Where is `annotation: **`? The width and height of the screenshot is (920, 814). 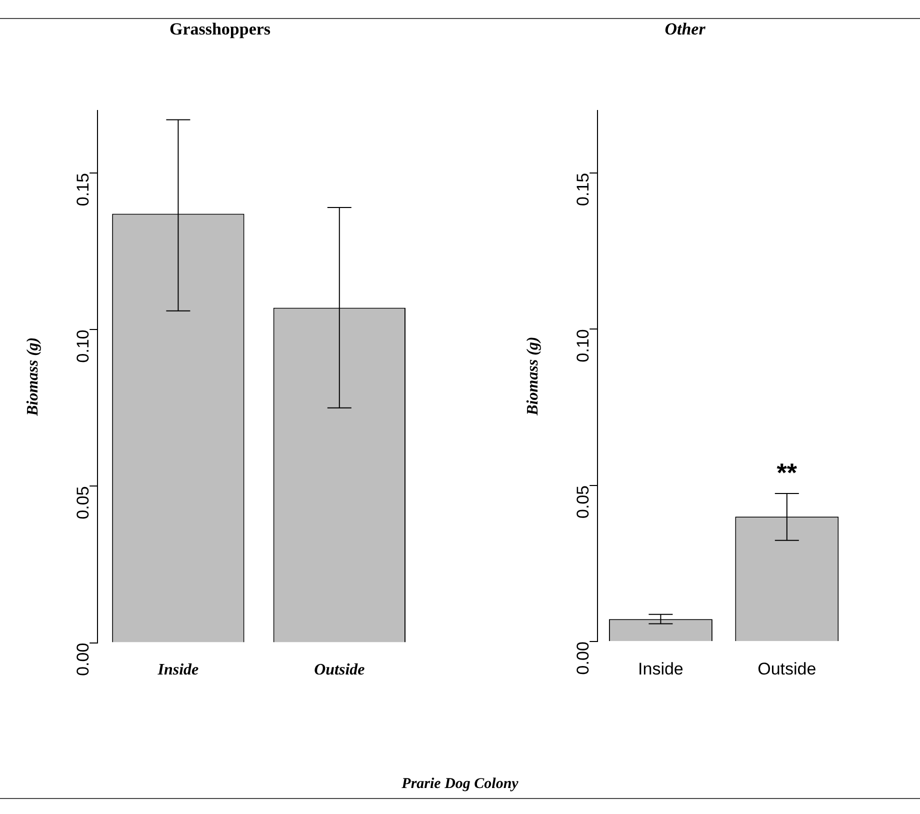 annotation: ** is located at coordinates (787, 473).